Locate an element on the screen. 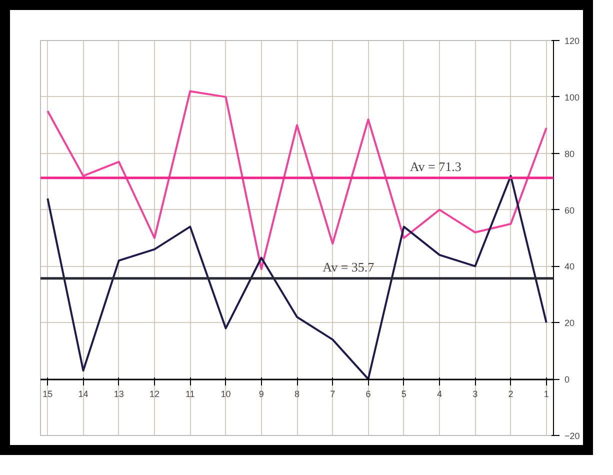 Image resolution: width=613 pixels, height=475 pixels. x-tick-label: 12 is located at coordinates (154, 394).